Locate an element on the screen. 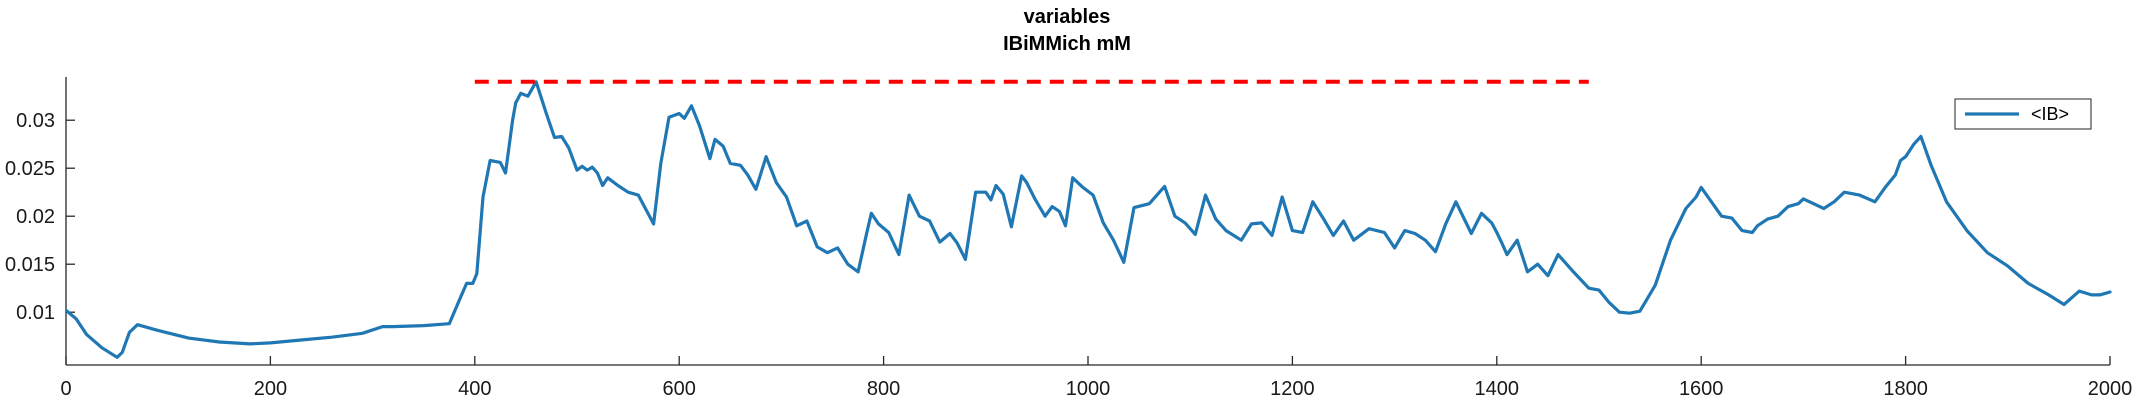  x-tick-label: 600 is located at coordinates (679, 389).